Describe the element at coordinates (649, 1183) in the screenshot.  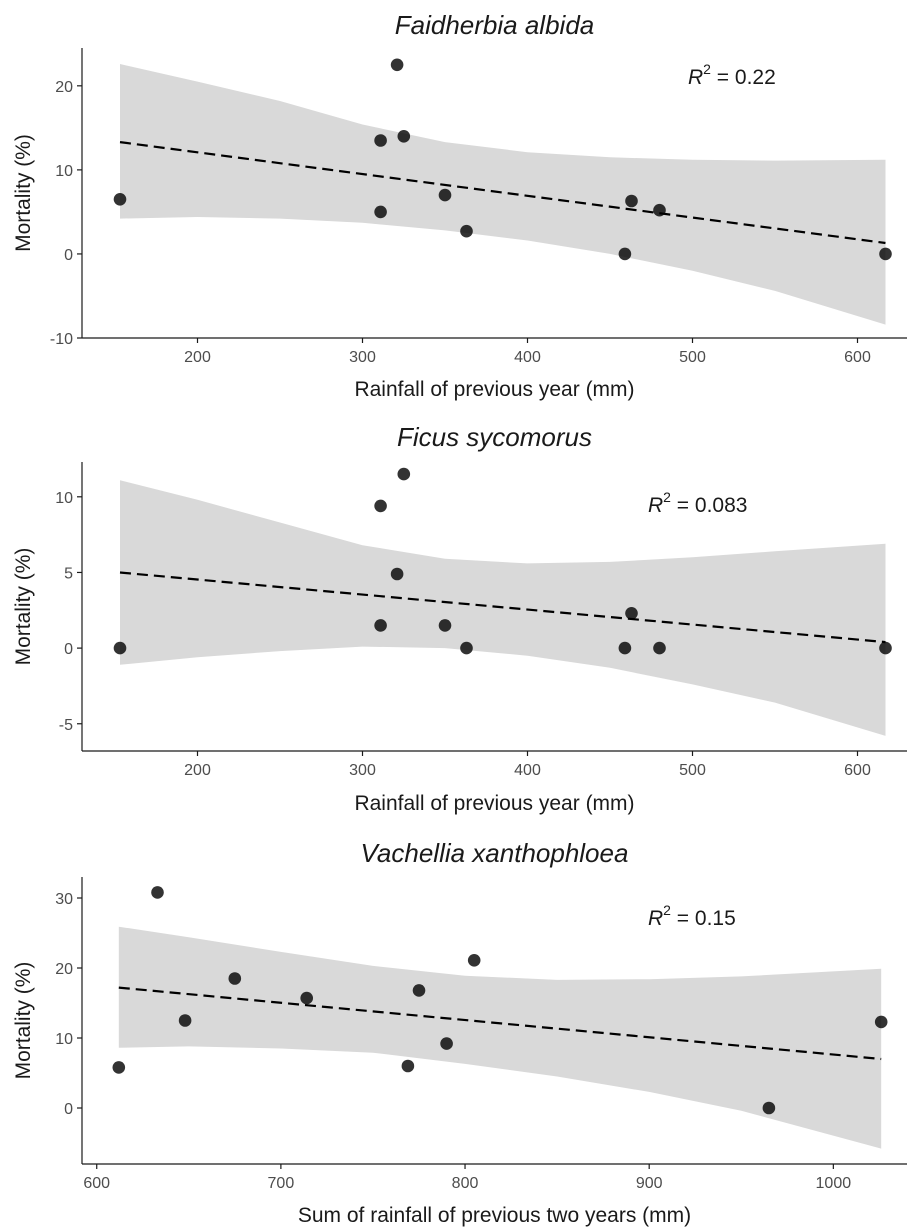
I see `x-tick-label: 900` at that location.